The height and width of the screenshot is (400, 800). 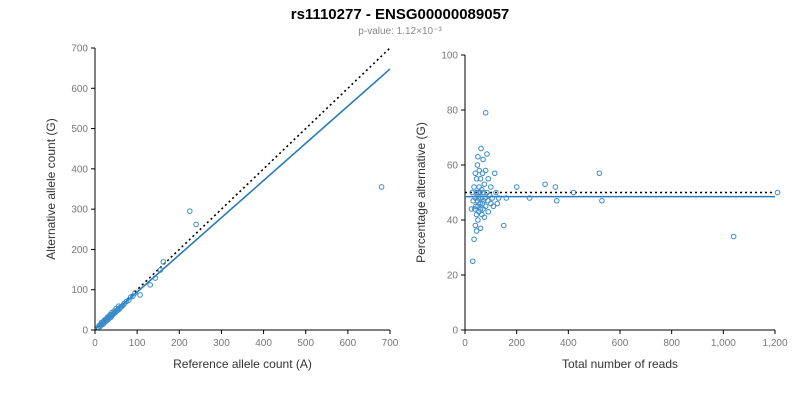 I want to click on x-tick-label: 100, so click(x=137, y=343).